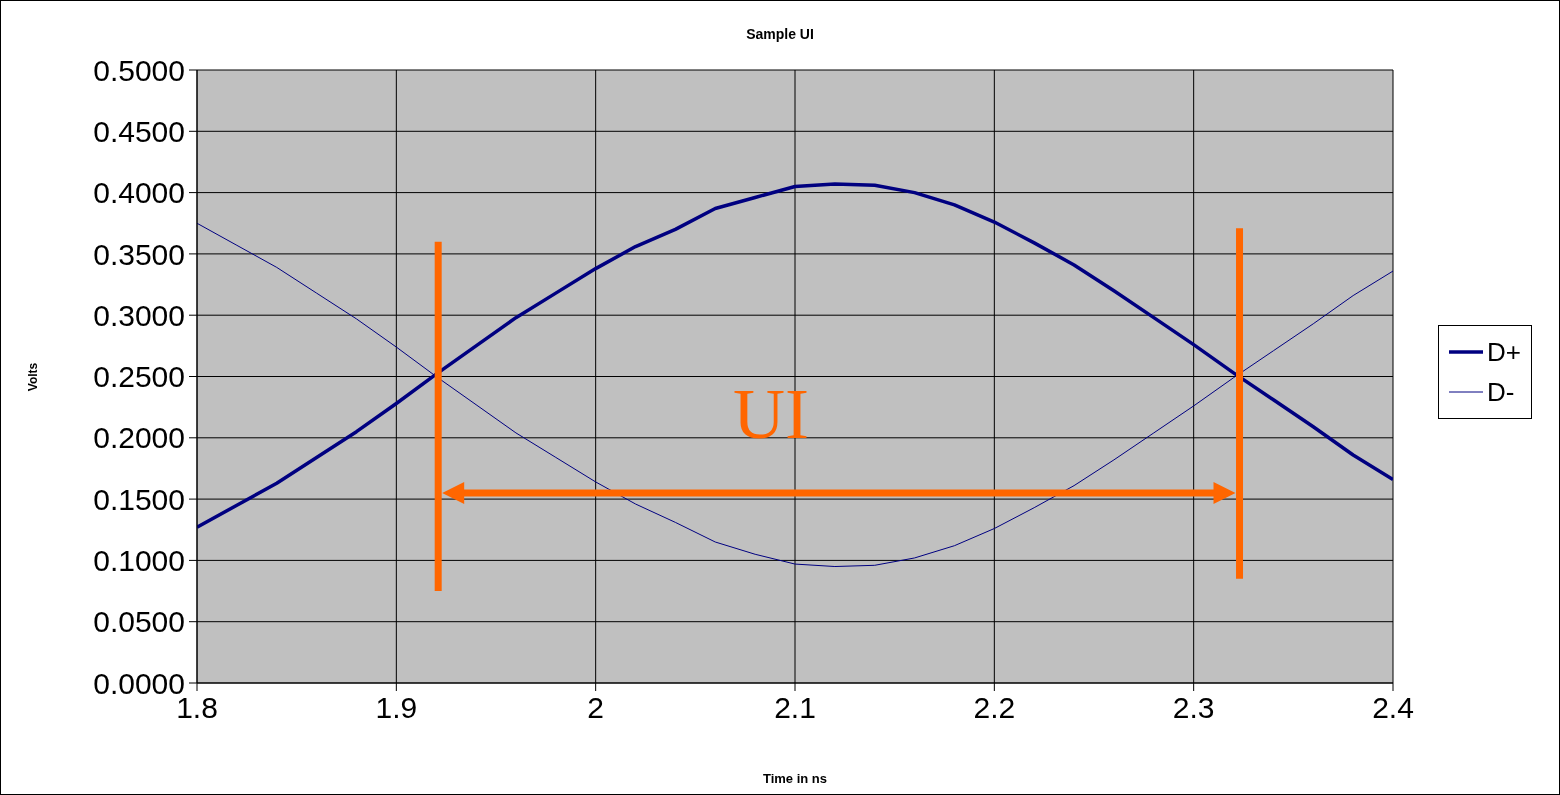  What do you see at coordinates (139, 193) in the screenshot?
I see `y-tick-label: 0.4000` at bounding box center [139, 193].